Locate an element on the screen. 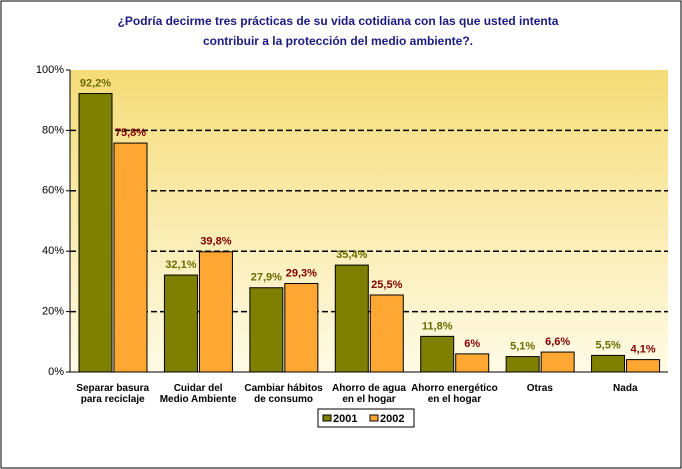 This screenshot has height=469, width=682. legend-label: 2002 is located at coordinates (392, 419).